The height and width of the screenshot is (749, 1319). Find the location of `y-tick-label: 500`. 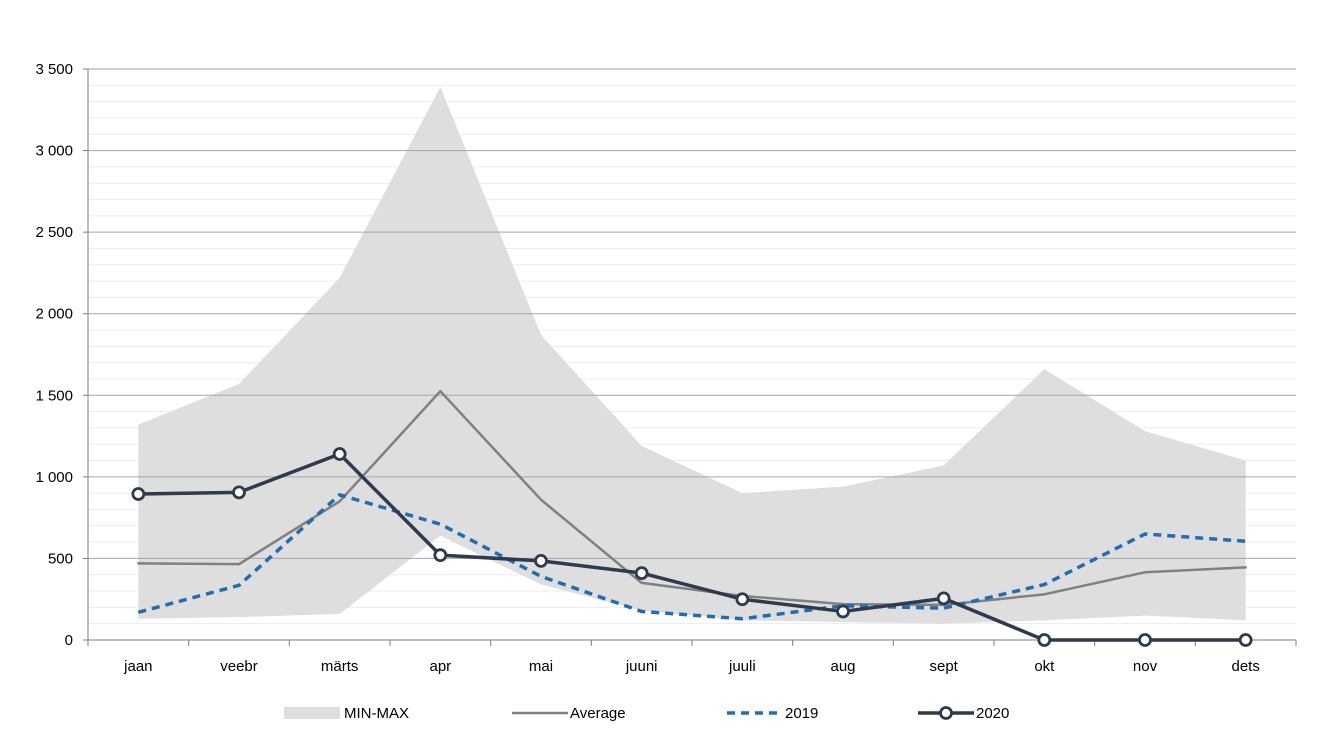

y-tick-label: 500 is located at coordinates (60, 558).